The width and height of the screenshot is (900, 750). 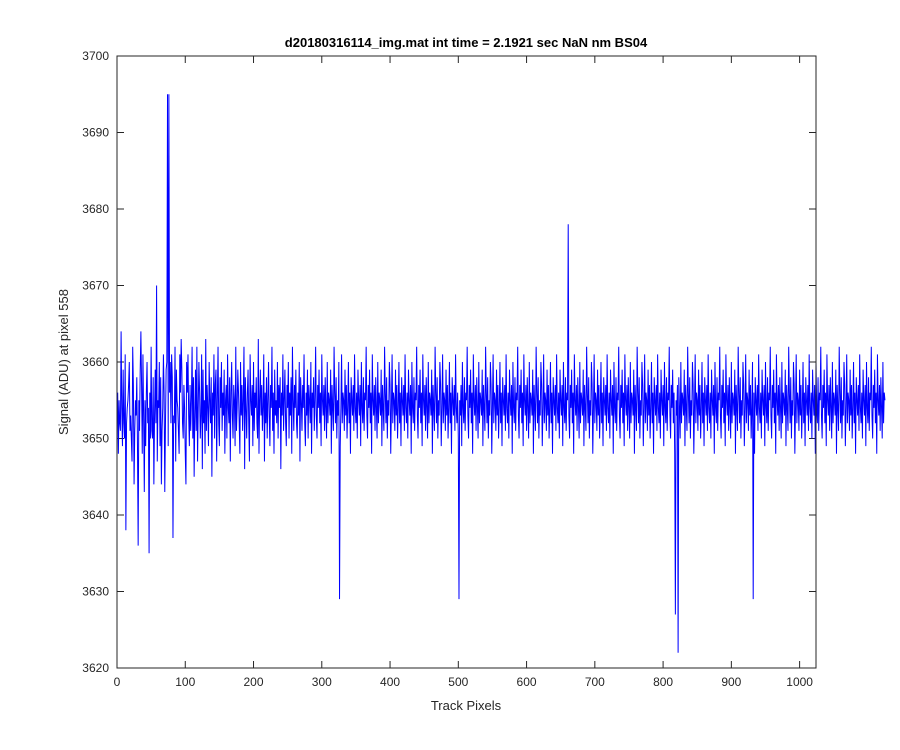 What do you see at coordinates (799, 682) in the screenshot?
I see `x-tick-label: 1000` at bounding box center [799, 682].